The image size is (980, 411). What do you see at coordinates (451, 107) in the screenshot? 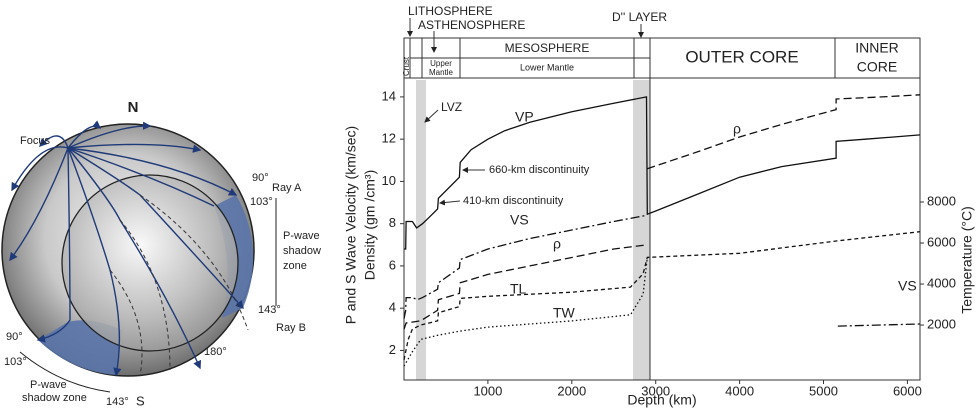
I see `annotation: LVZ` at bounding box center [451, 107].